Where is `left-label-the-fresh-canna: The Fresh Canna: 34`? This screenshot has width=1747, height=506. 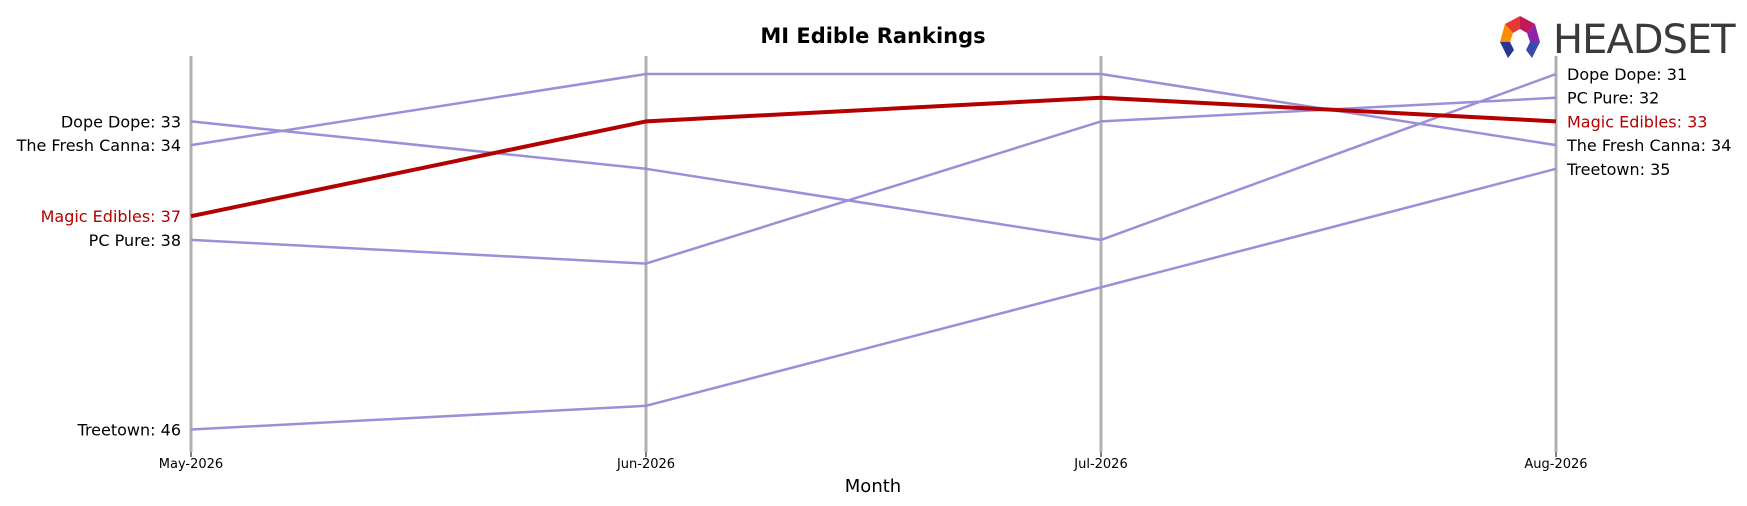
left-label-the-fresh-canna: The Fresh Canna: 34 is located at coordinates (98, 145).